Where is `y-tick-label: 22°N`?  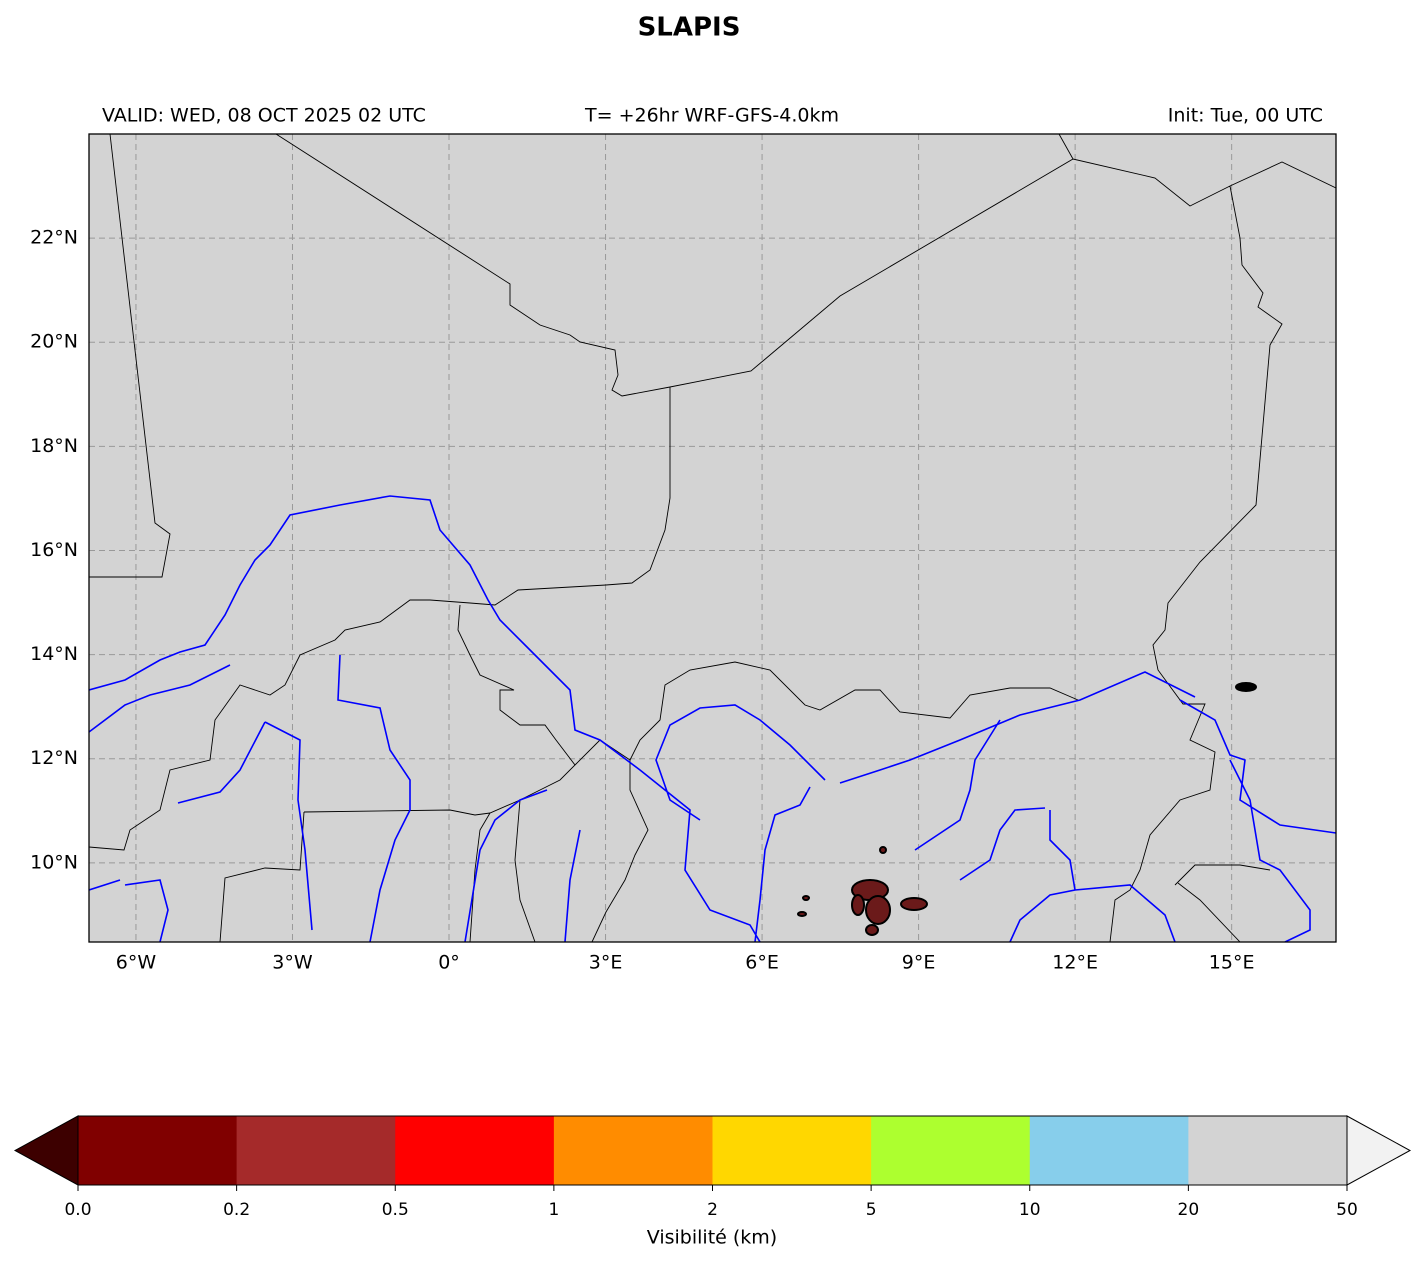
y-tick-label: 22°N is located at coordinates (54, 238).